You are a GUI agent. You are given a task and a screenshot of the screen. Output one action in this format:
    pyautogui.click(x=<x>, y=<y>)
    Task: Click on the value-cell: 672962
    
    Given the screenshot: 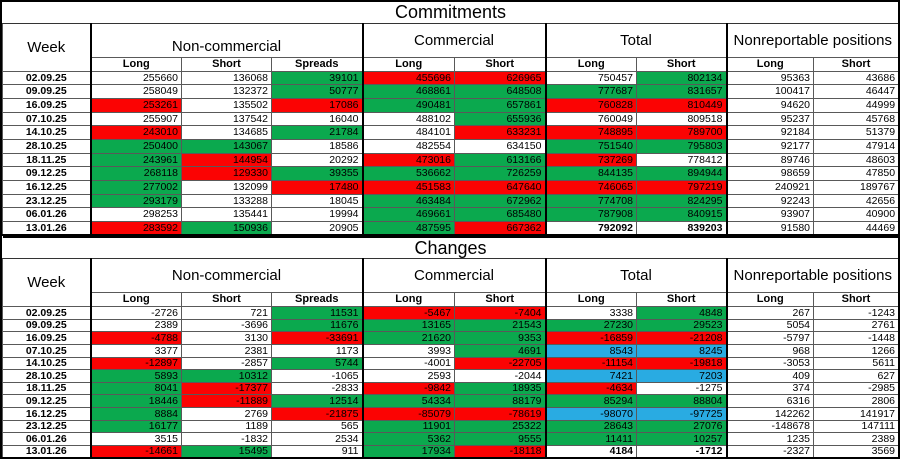 What is the action you would take?
    pyautogui.click(x=500, y=201)
    